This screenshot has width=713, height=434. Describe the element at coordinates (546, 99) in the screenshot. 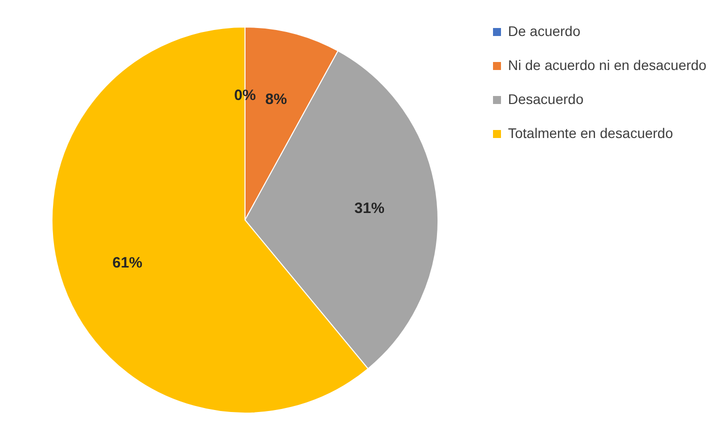

I see `legend-label: Desacuerdo` at that location.